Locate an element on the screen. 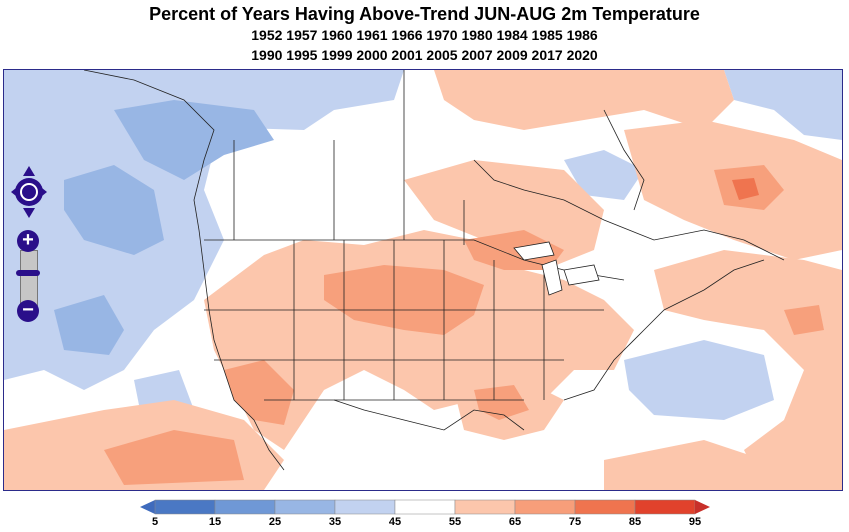 Image resolution: width=849 pixels, height=532 pixels. warmer-region-mexico is located at coordinates (174, 457).